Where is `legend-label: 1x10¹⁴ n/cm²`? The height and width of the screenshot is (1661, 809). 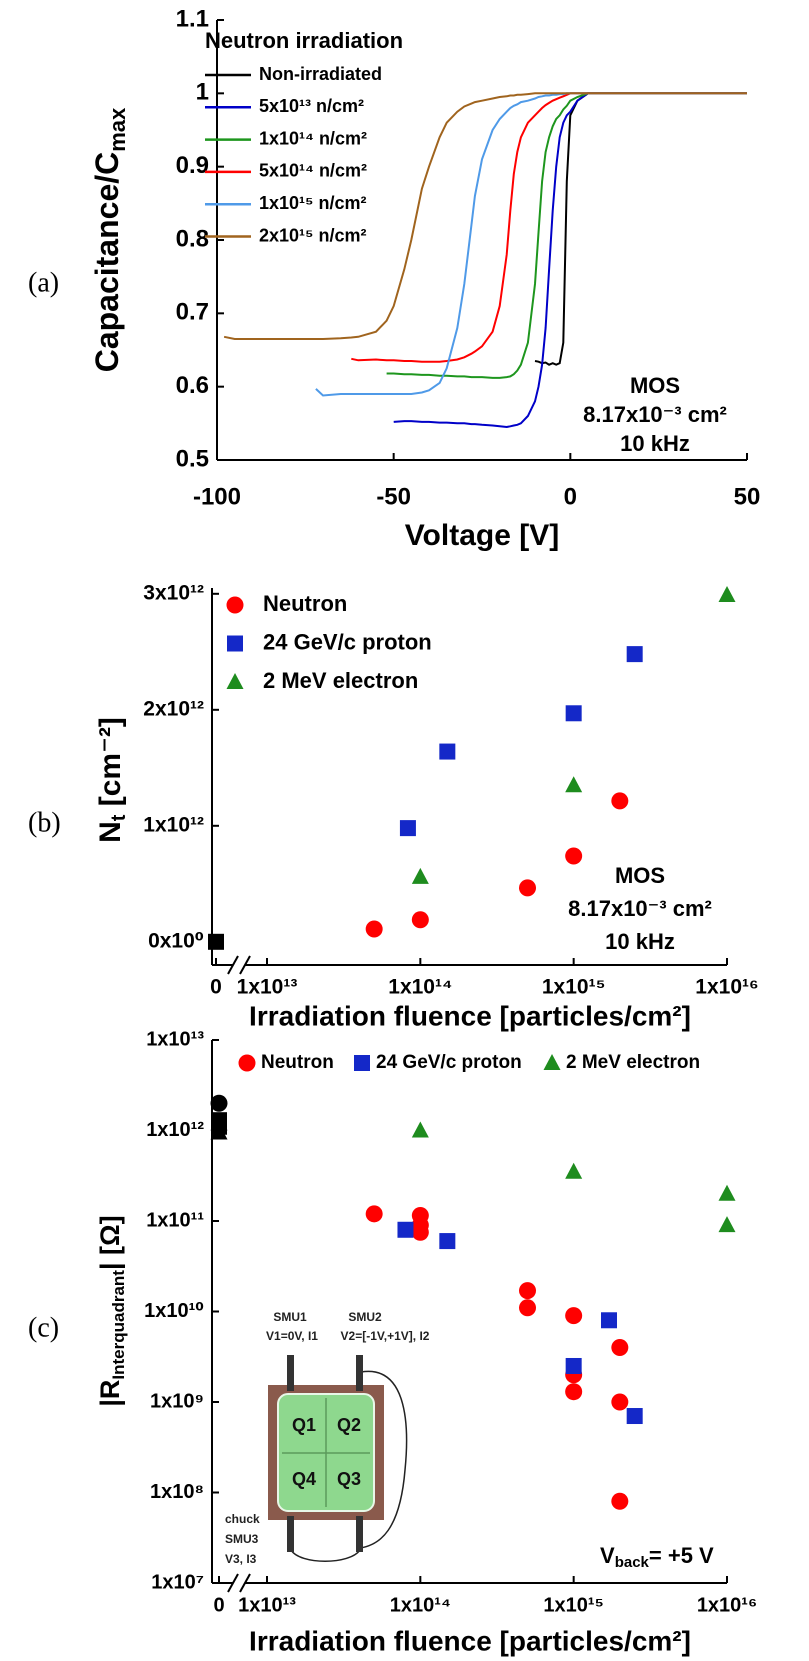
legend-label: 1x10¹⁴ n/cm² is located at coordinates (313, 138).